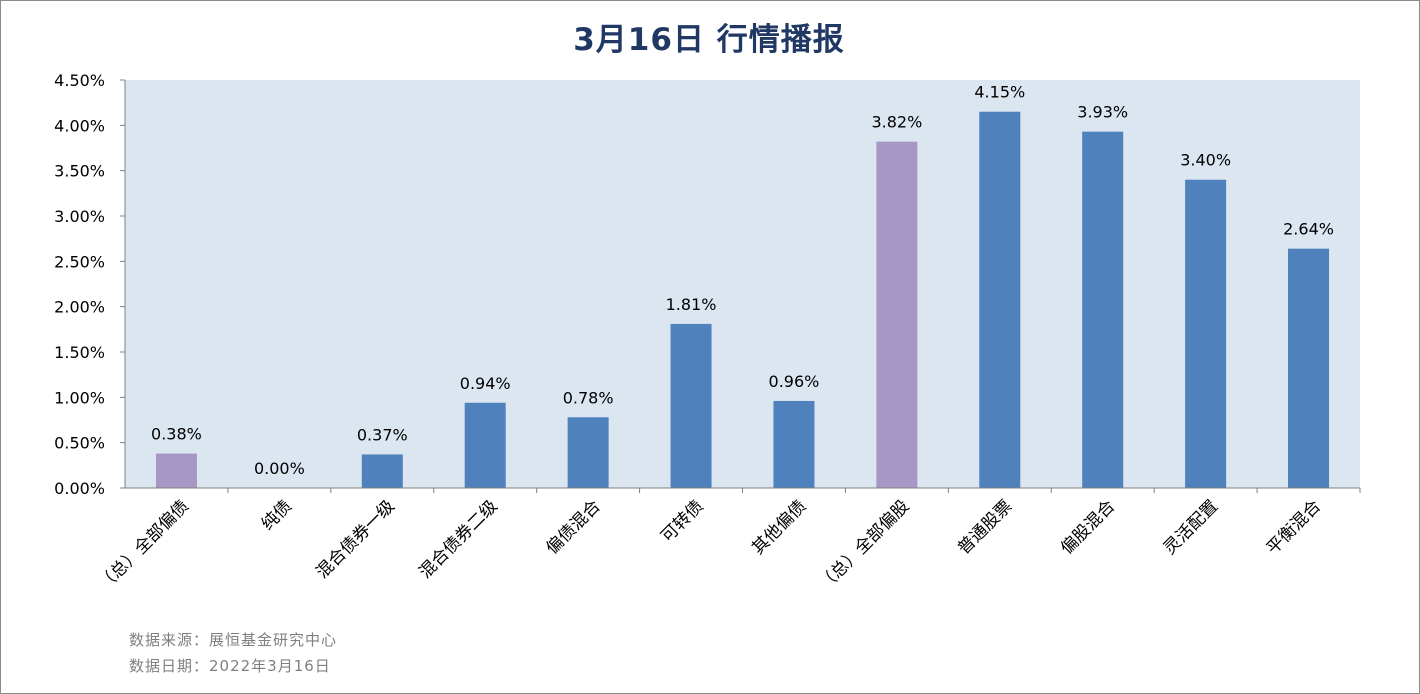 This screenshot has height=694, width=1420. What do you see at coordinates (709, 40) in the screenshot?
I see `chart-title: 3月16日 行情播报` at bounding box center [709, 40].